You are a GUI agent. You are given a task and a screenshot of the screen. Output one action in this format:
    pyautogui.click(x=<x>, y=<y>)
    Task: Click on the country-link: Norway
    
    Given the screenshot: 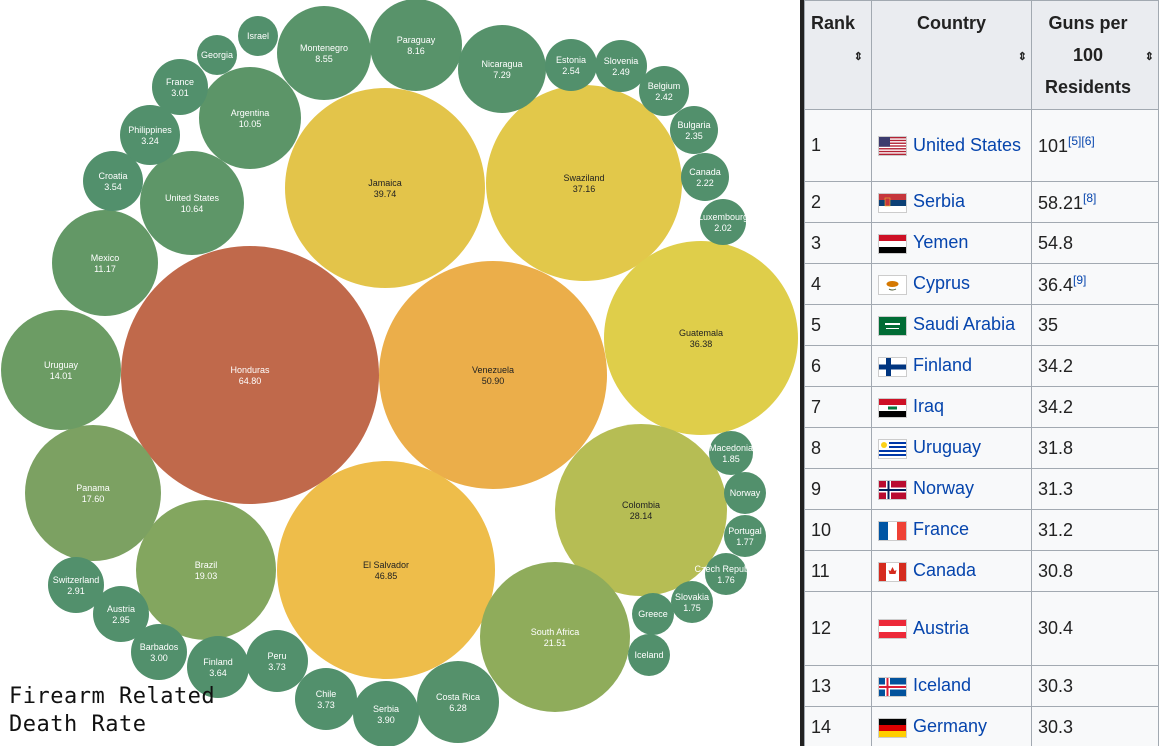 What is the action you would take?
    pyautogui.click(x=944, y=488)
    